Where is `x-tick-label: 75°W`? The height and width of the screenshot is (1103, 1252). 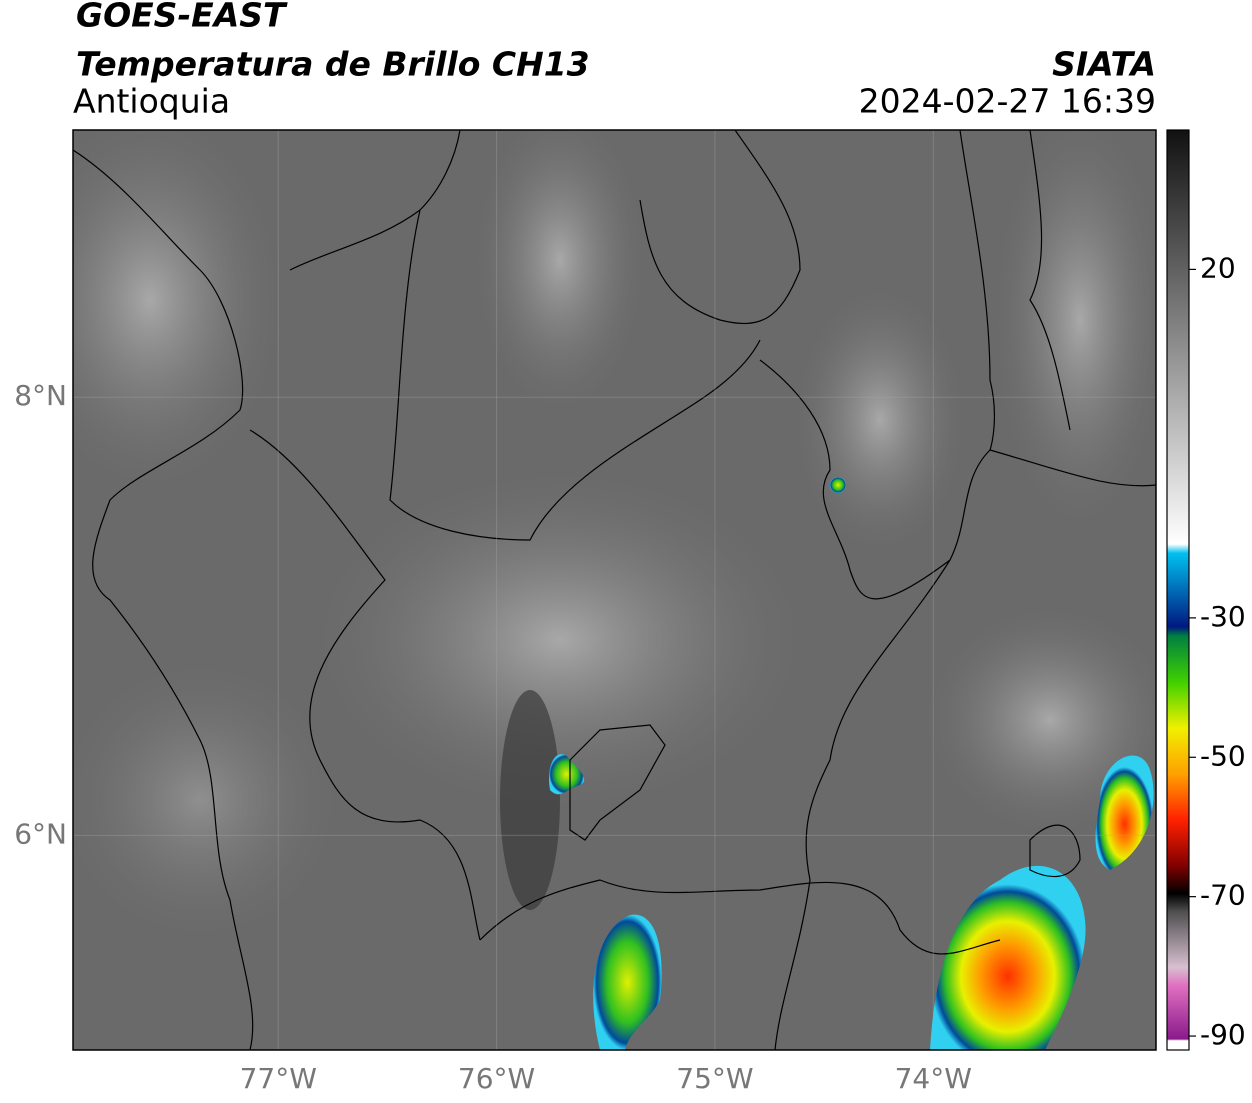 x-tick-label: 75°W is located at coordinates (714, 1078).